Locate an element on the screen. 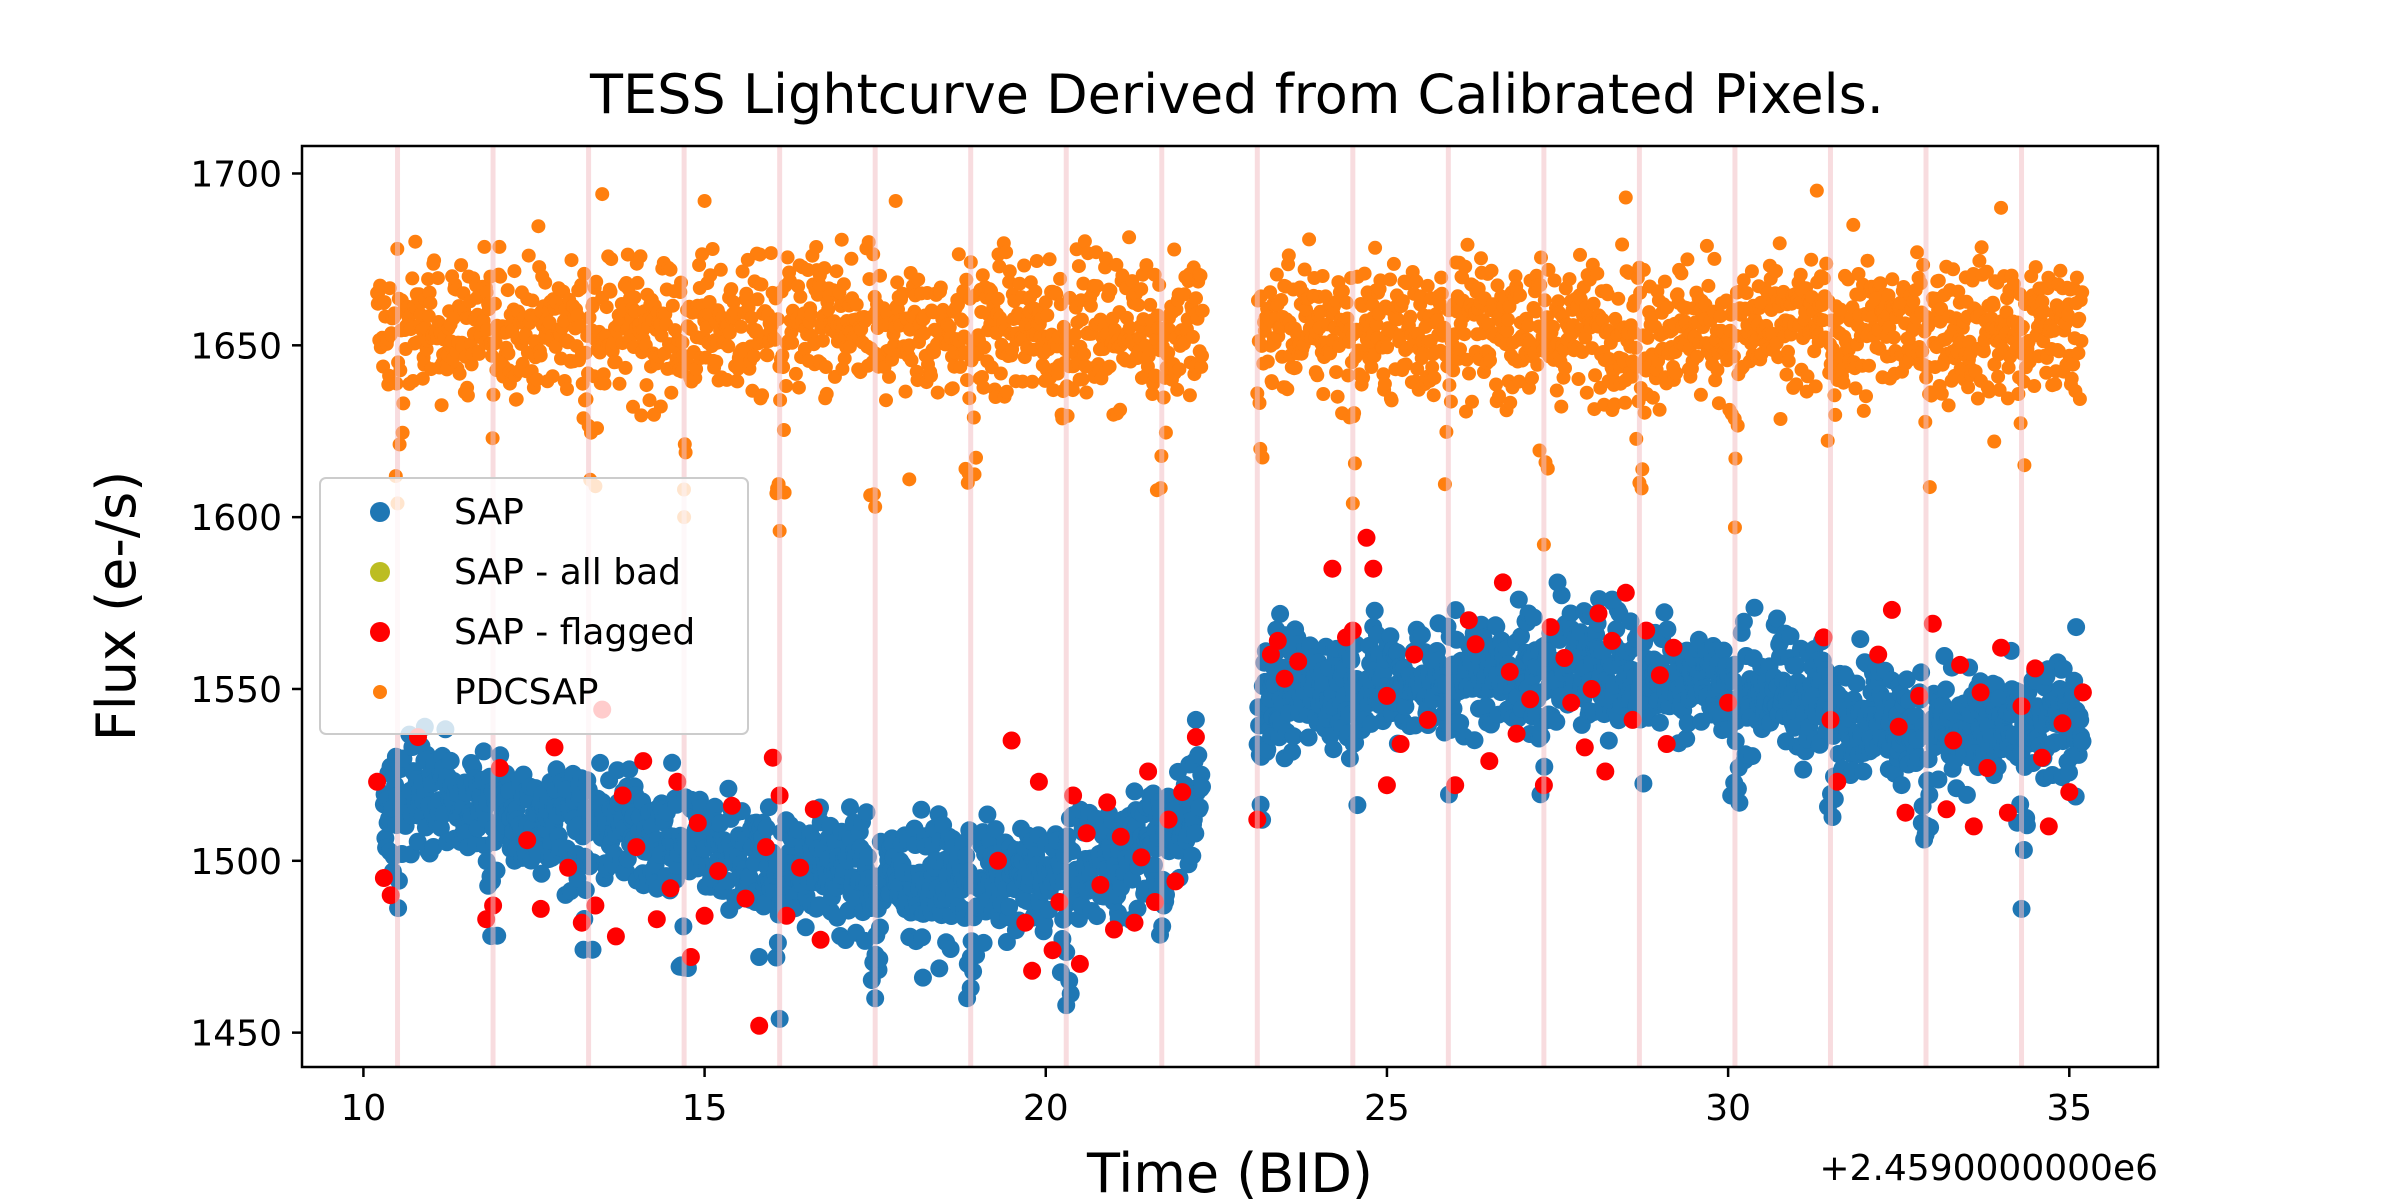  y-axis-label: Flux (e-/s) is located at coordinates (116, 606).